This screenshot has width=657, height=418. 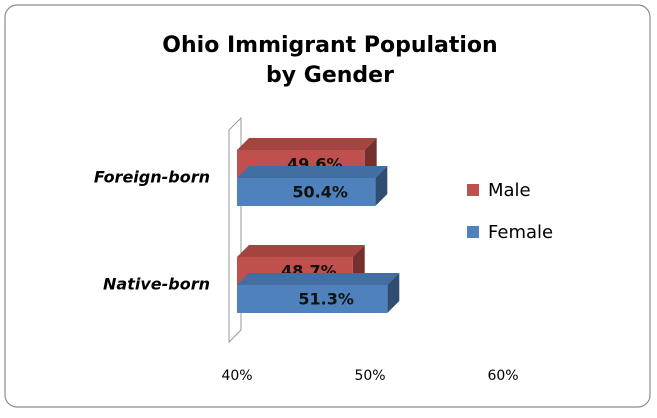 What do you see at coordinates (520, 232) in the screenshot?
I see `legend-label: Female` at bounding box center [520, 232].